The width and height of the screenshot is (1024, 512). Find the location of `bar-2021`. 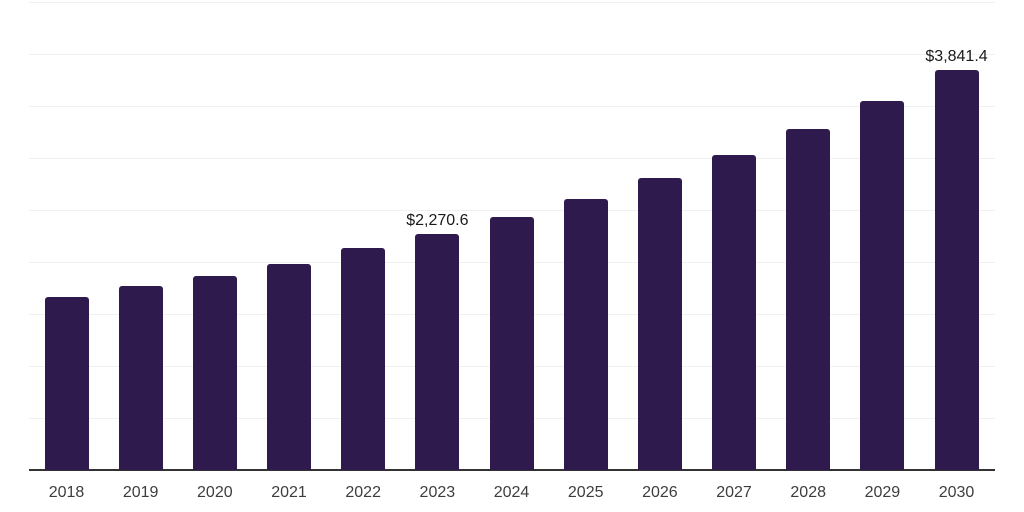

bar-2021 is located at coordinates (289, 366).